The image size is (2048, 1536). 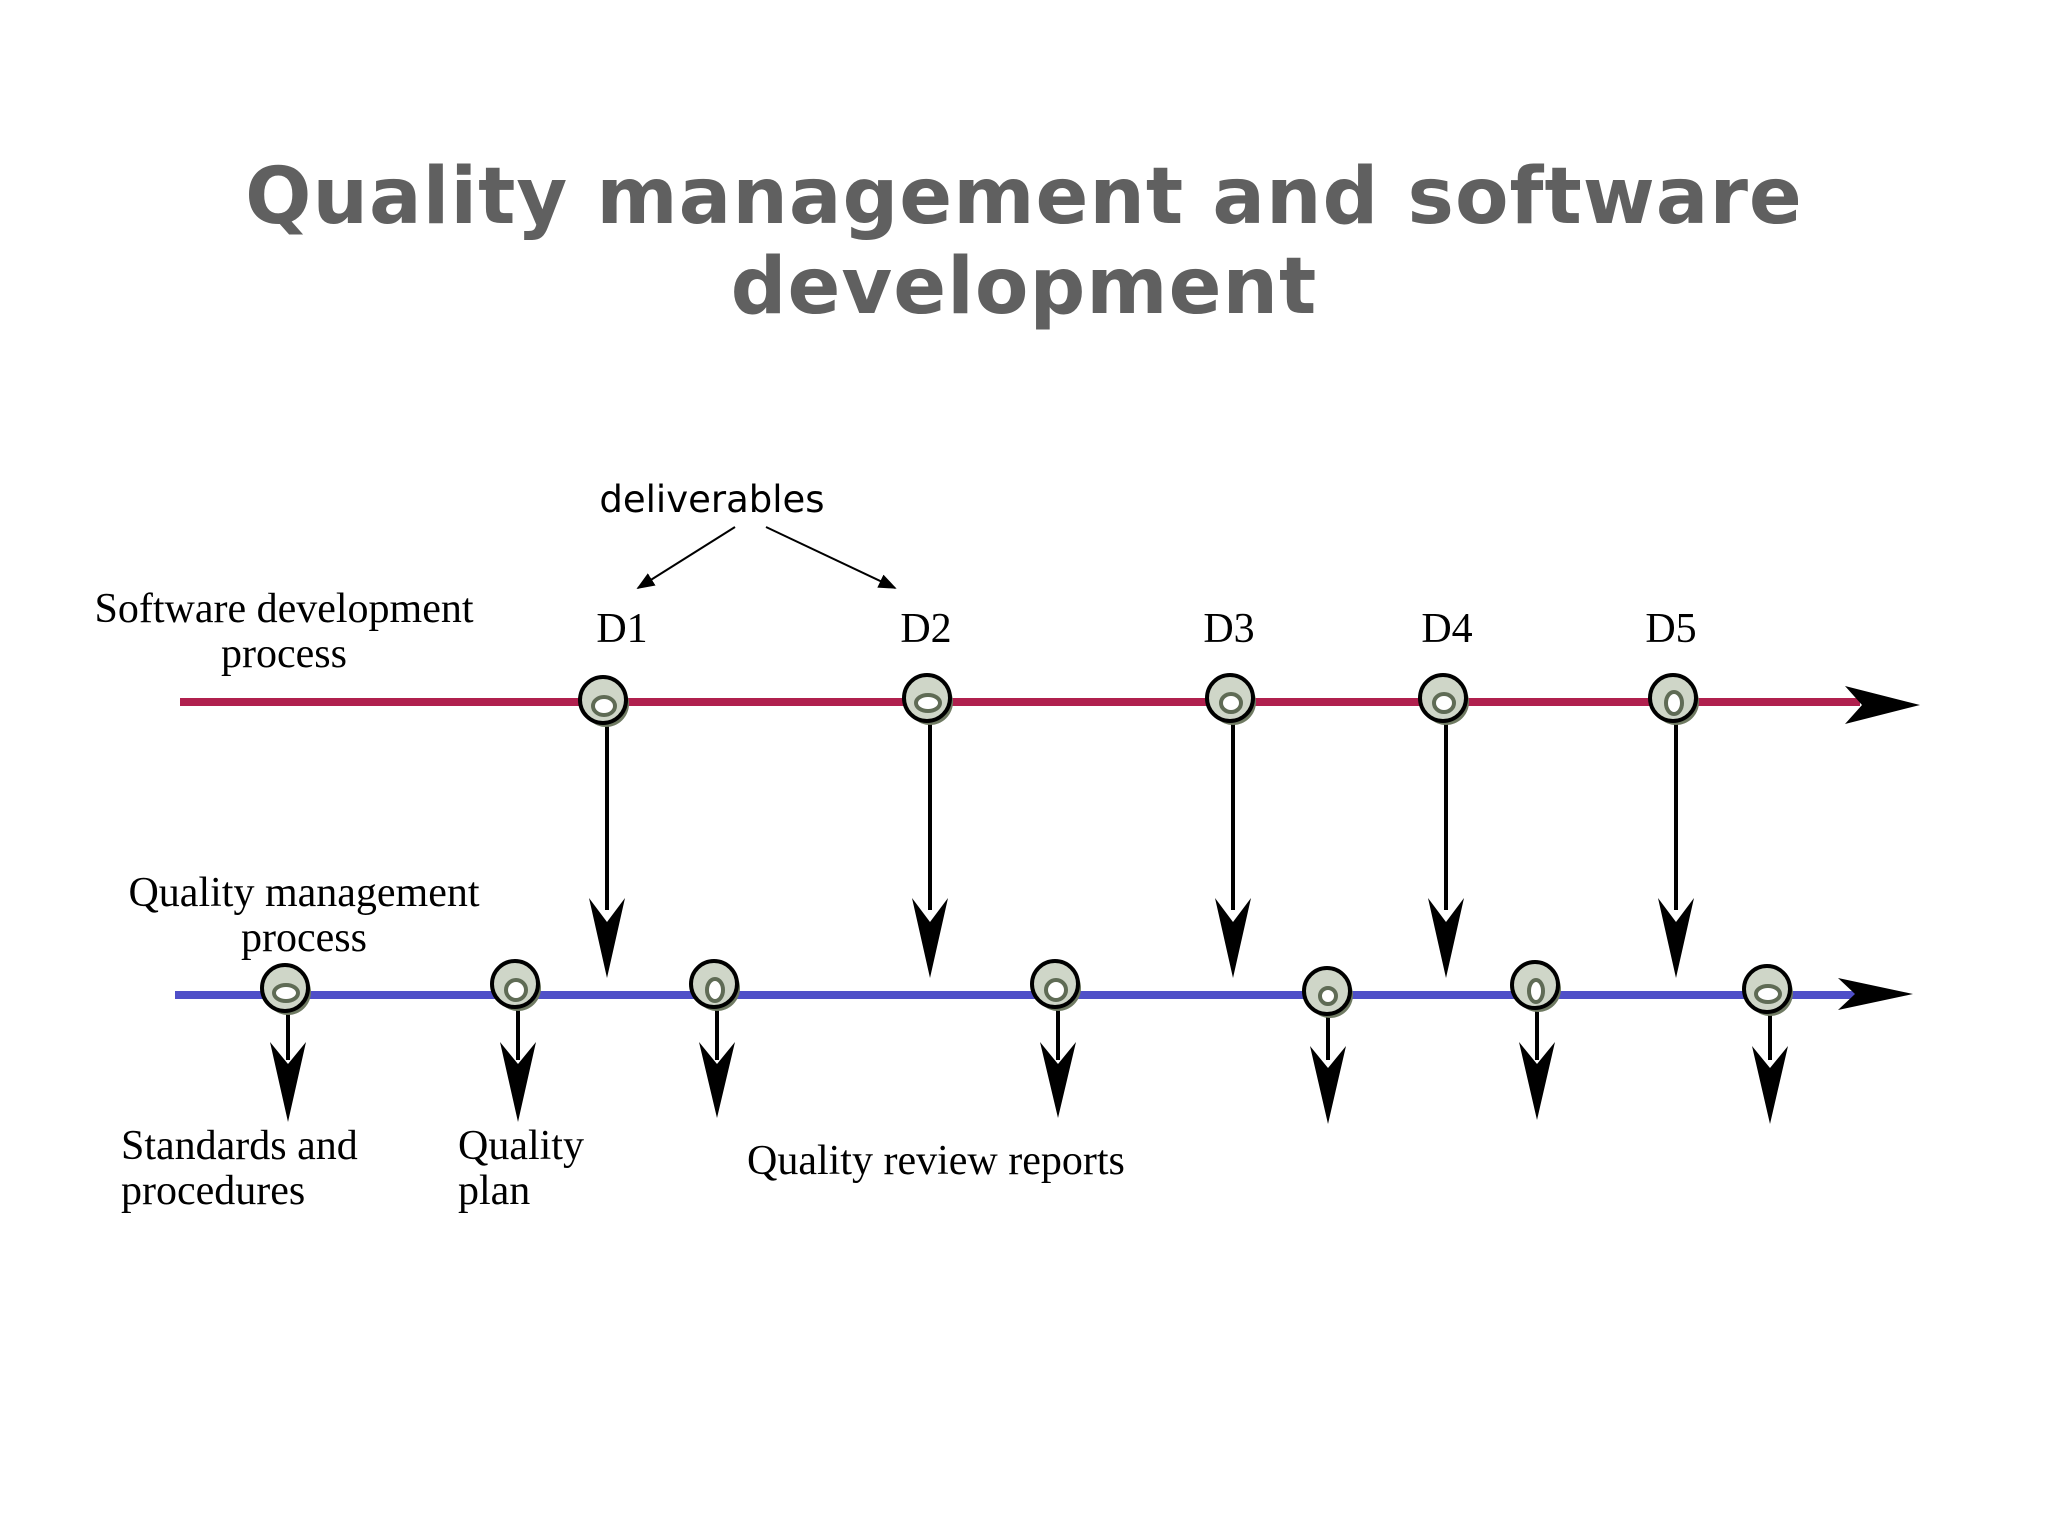 What do you see at coordinates (1882, 705) in the screenshot?
I see `software-timeline-arrowhead` at bounding box center [1882, 705].